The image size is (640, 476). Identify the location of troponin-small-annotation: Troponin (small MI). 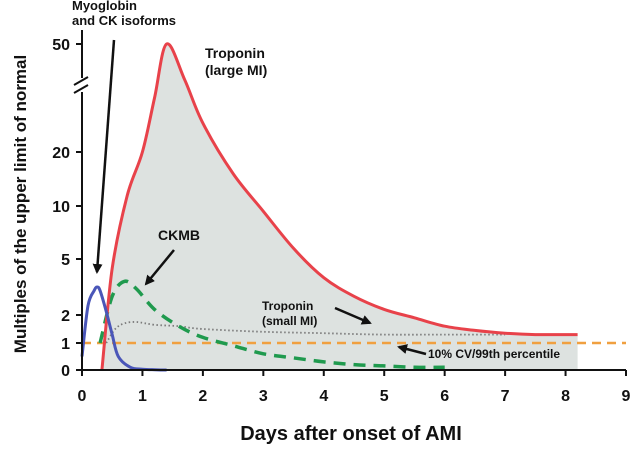
(289, 313).